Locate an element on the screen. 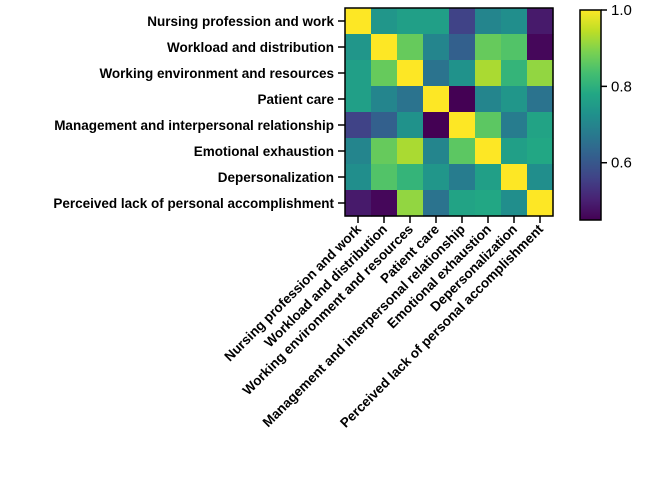  colorbar-tick-label: 0.6 is located at coordinates (621, 163).